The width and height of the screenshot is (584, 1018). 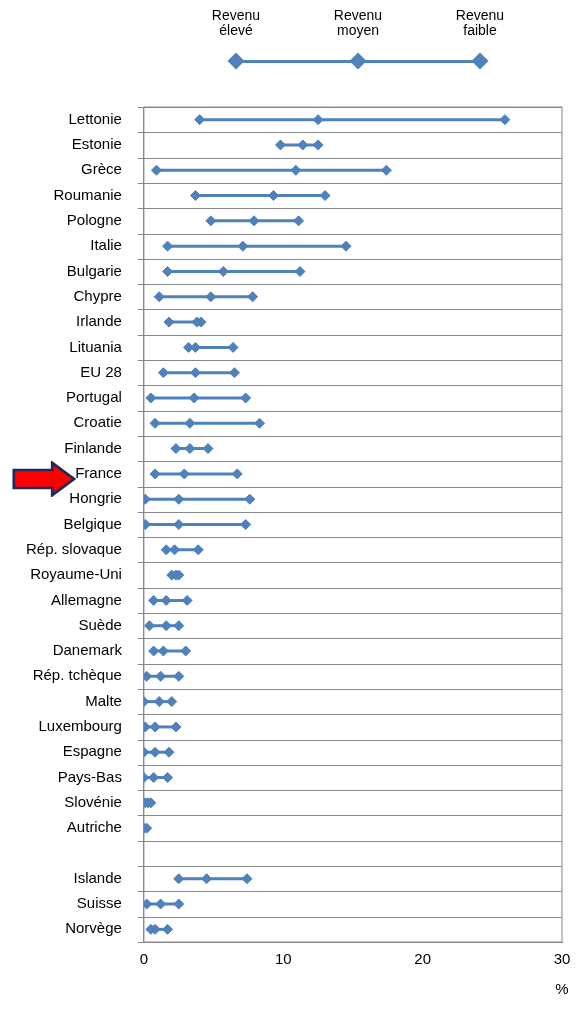 I want to click on y-tick-label: Croatie, so click(x=97, y=422).